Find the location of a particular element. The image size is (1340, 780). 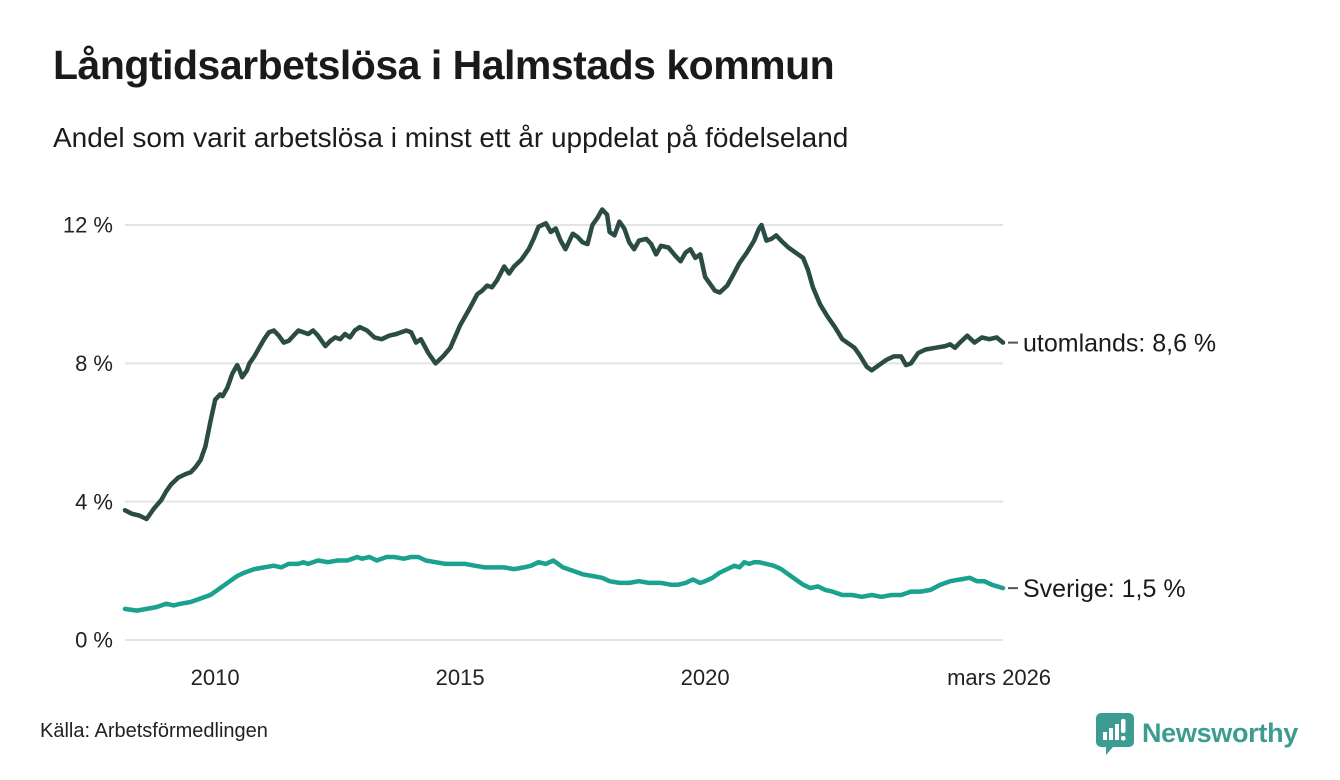

series-end-labels: utomlands: 8,6 % Sverige: 1,5 % is located at coordinates (1112, 466).